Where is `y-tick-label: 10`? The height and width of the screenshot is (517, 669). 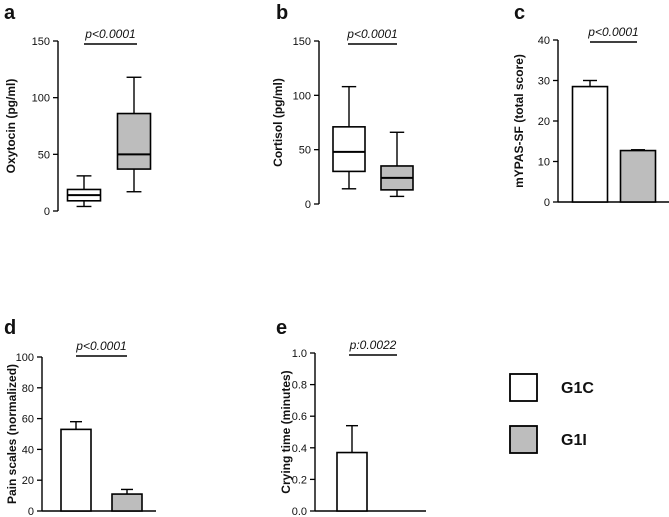
y-tick-label: 10 is located at coordinates (544, 163).